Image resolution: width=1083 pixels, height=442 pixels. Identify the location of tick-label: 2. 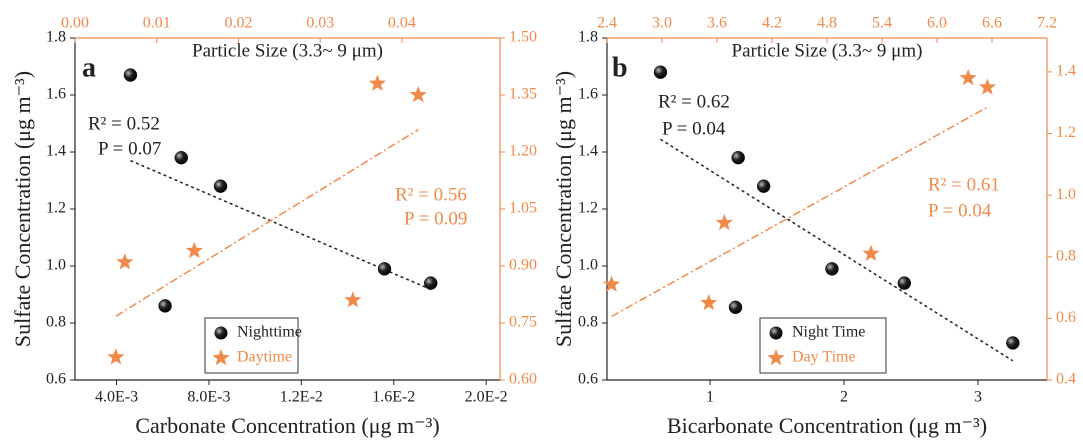
(844, 397).